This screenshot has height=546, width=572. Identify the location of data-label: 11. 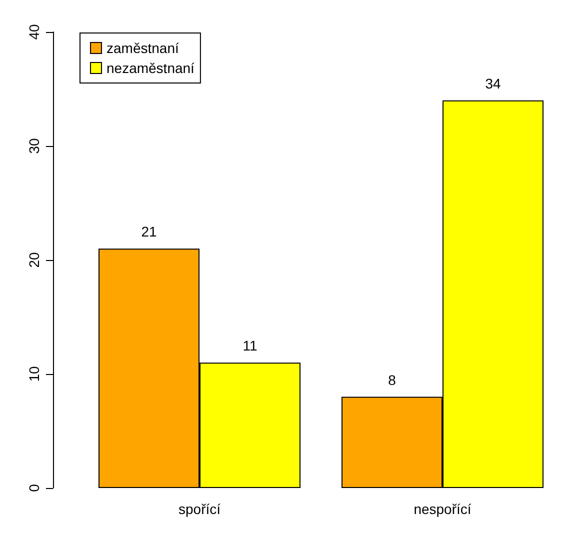
(250, 346).